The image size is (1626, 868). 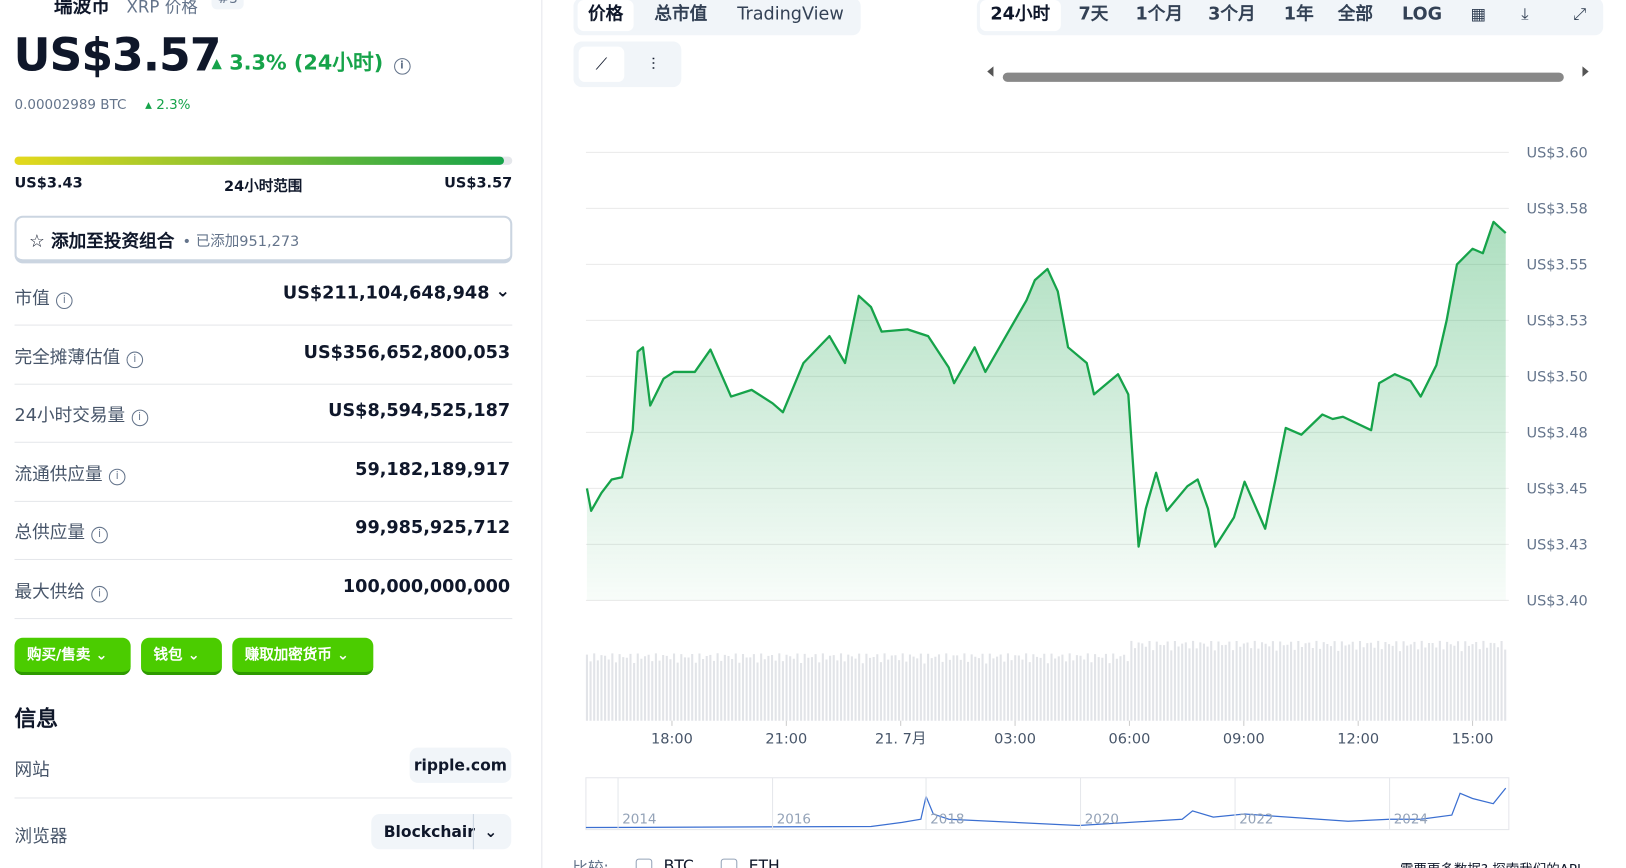 I want to click on wallet-button: 钱包 ⌄, so click(x=181, y=656).